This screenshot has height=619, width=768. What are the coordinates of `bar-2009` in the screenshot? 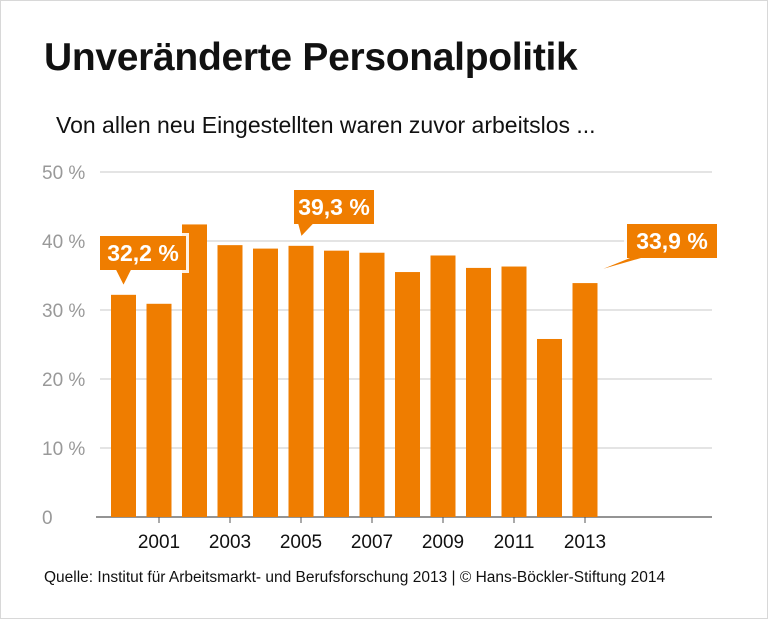 It's located at (443, 386).